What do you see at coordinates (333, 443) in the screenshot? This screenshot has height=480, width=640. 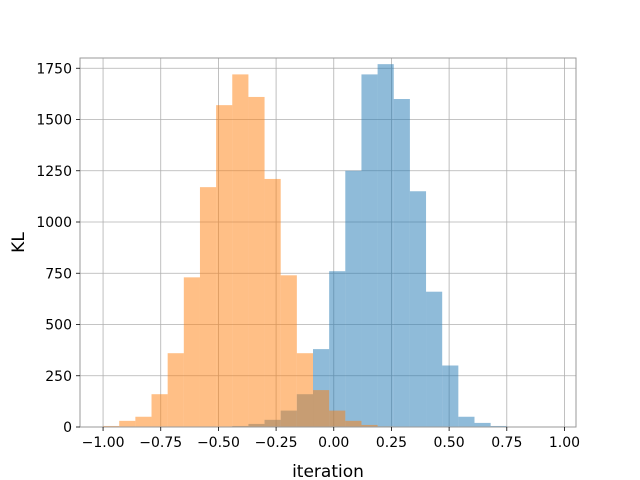 I see `x-tick-label: 0.00` at bounding box center [333, 443].